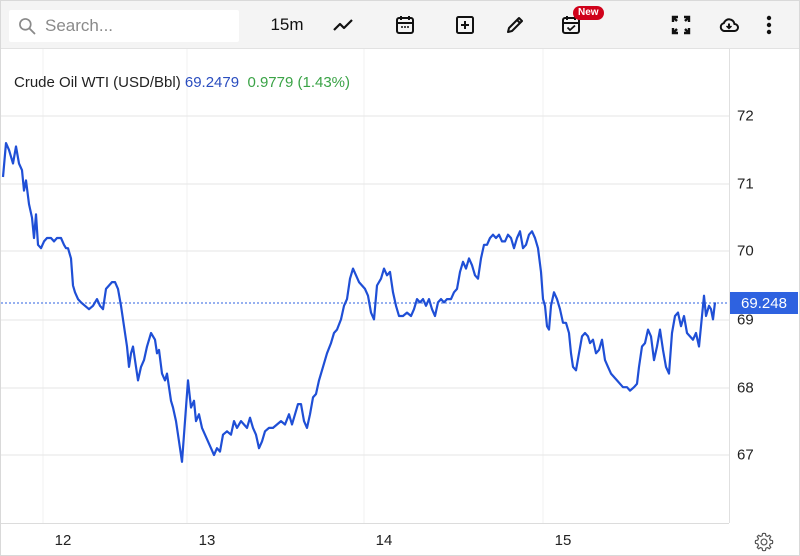 Image resolution: width=800 pixels, height=556 pixels. What do you see at coordinates (299, 82) in the screenshot?
I see `legend-change: 0.9779 (1.43%)` at bounding box center [299, 82].